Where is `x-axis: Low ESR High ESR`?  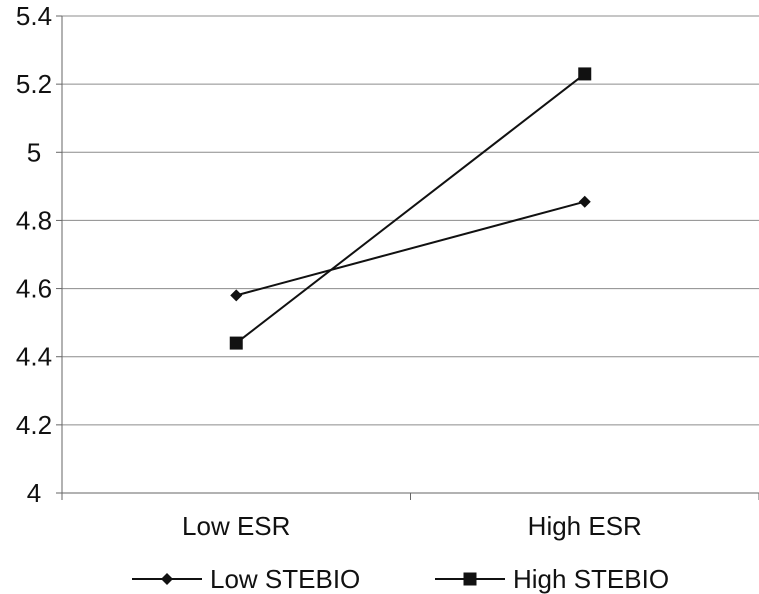
x-axis: Low ESR High ESR is located at coordinates (410, 516).